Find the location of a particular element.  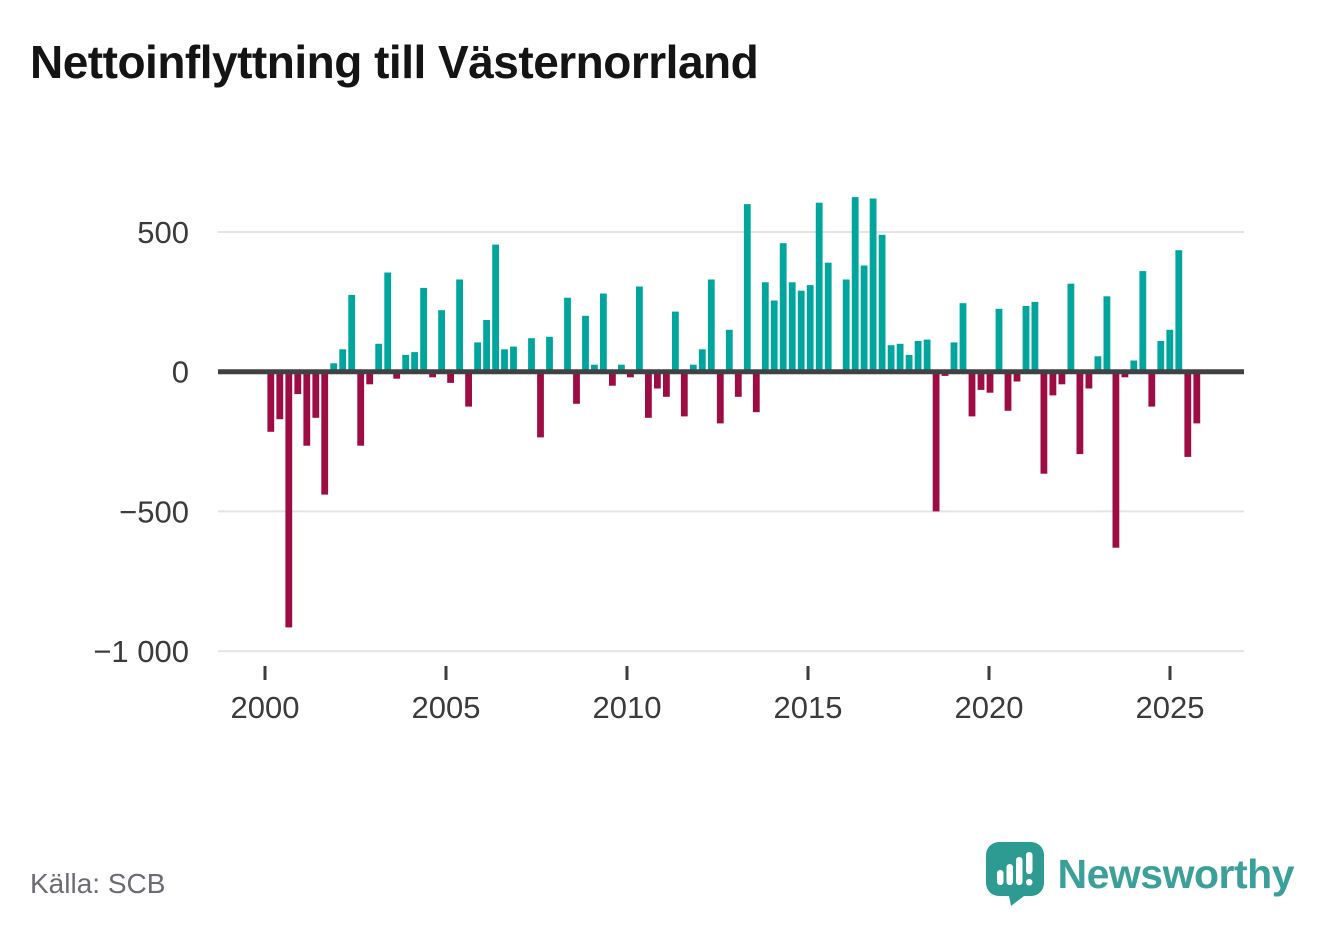

y-axis-label: −1 000 is located at coordinates (141, 651).